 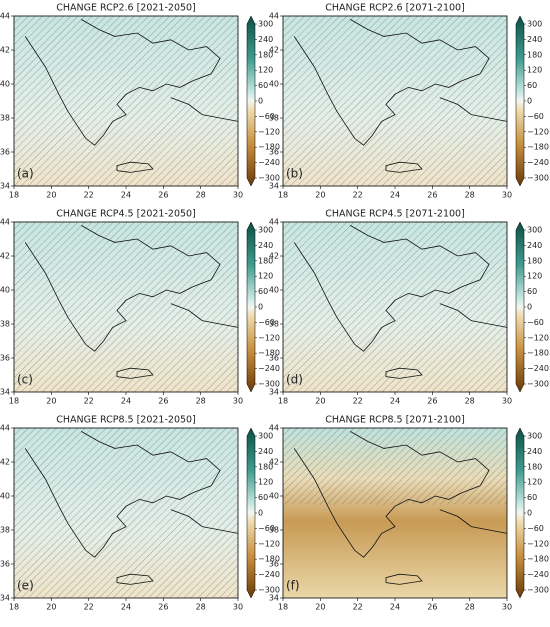 What do you see at coordinates (538, 384) in the screenshot?
I see `colorbar-label: −300` at bounding box center [538, 384].